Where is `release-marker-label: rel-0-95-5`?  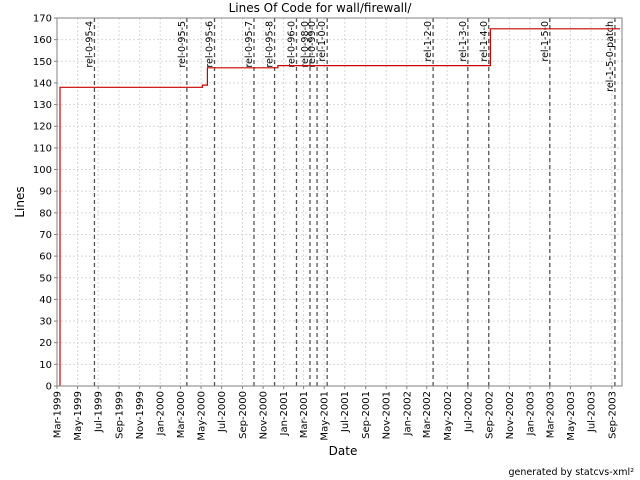
release-marker-label: rel-0-95-5 is located at coordinates (182, 44).